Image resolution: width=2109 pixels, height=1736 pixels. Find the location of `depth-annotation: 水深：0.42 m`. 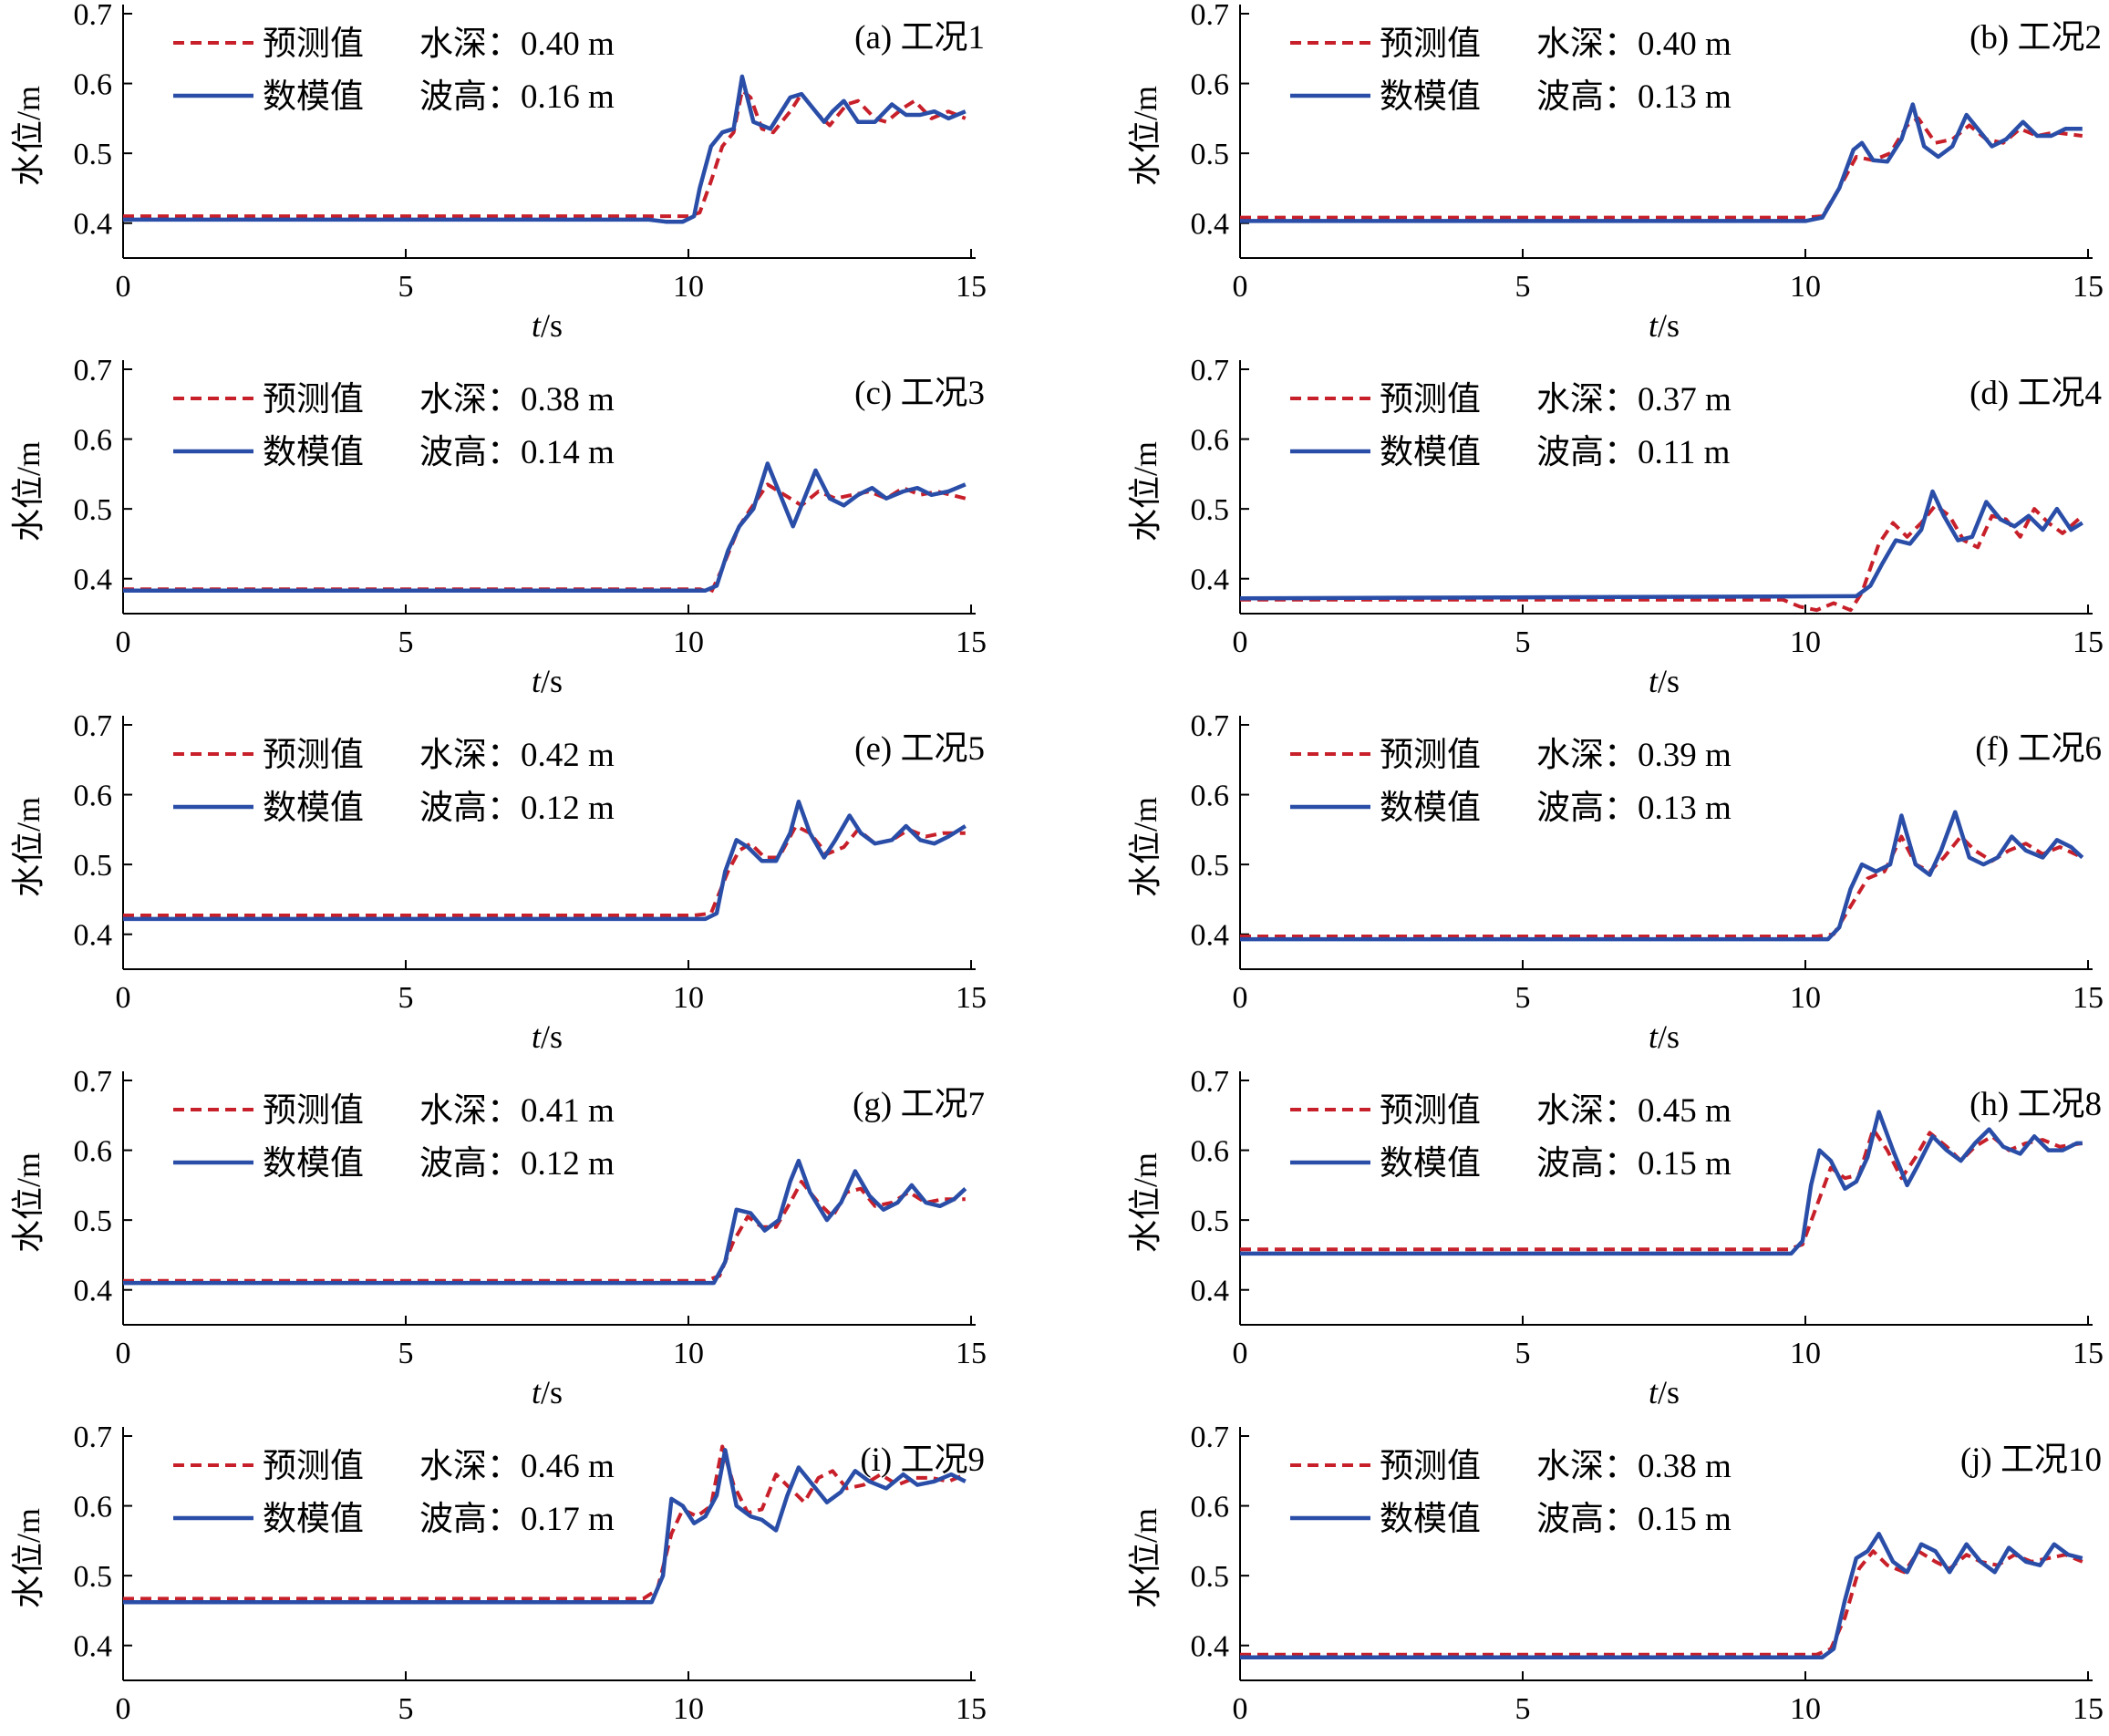

depth-annotation: 水深：0.42 m is located at coordinates (517, 755).